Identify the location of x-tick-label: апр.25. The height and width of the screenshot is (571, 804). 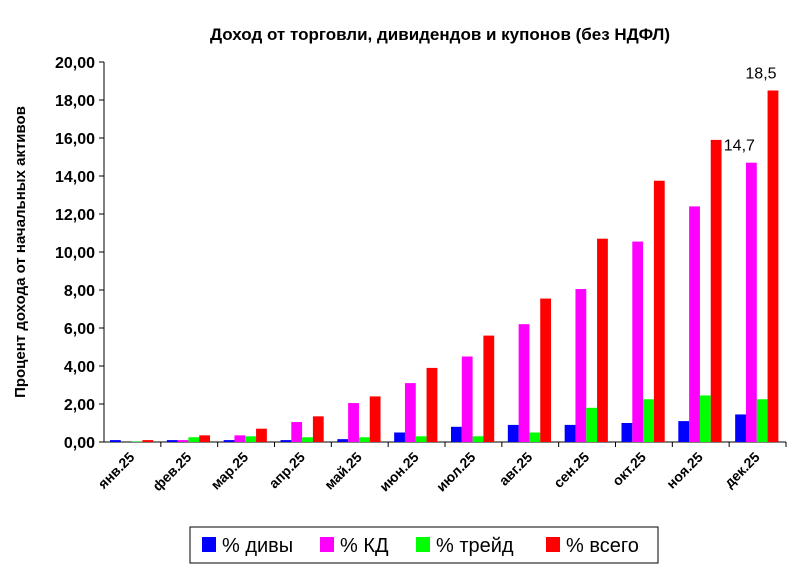
(286, 470).